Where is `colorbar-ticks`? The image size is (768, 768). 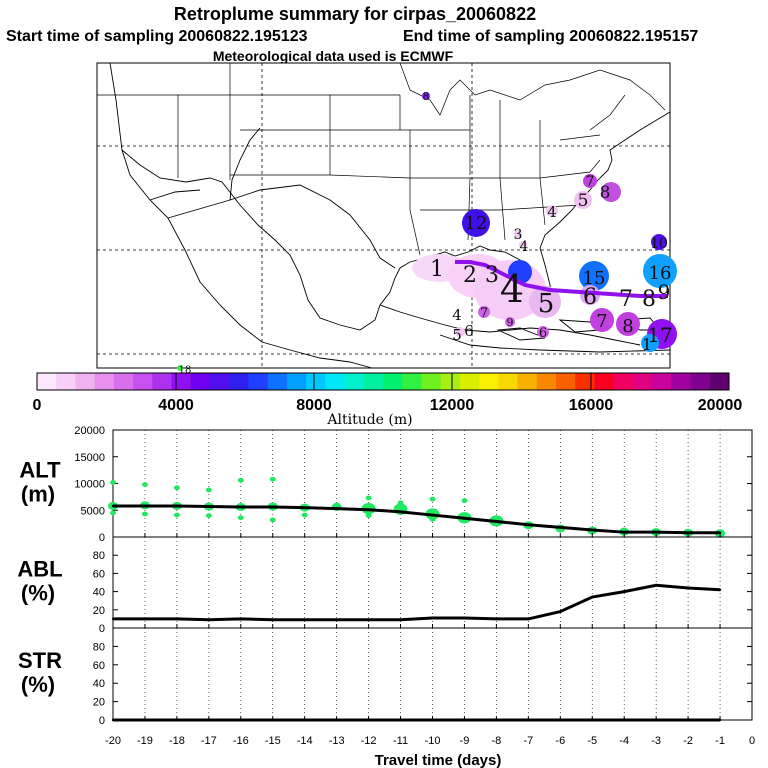
colorbar-ticks is located at coordinates (383, 381).